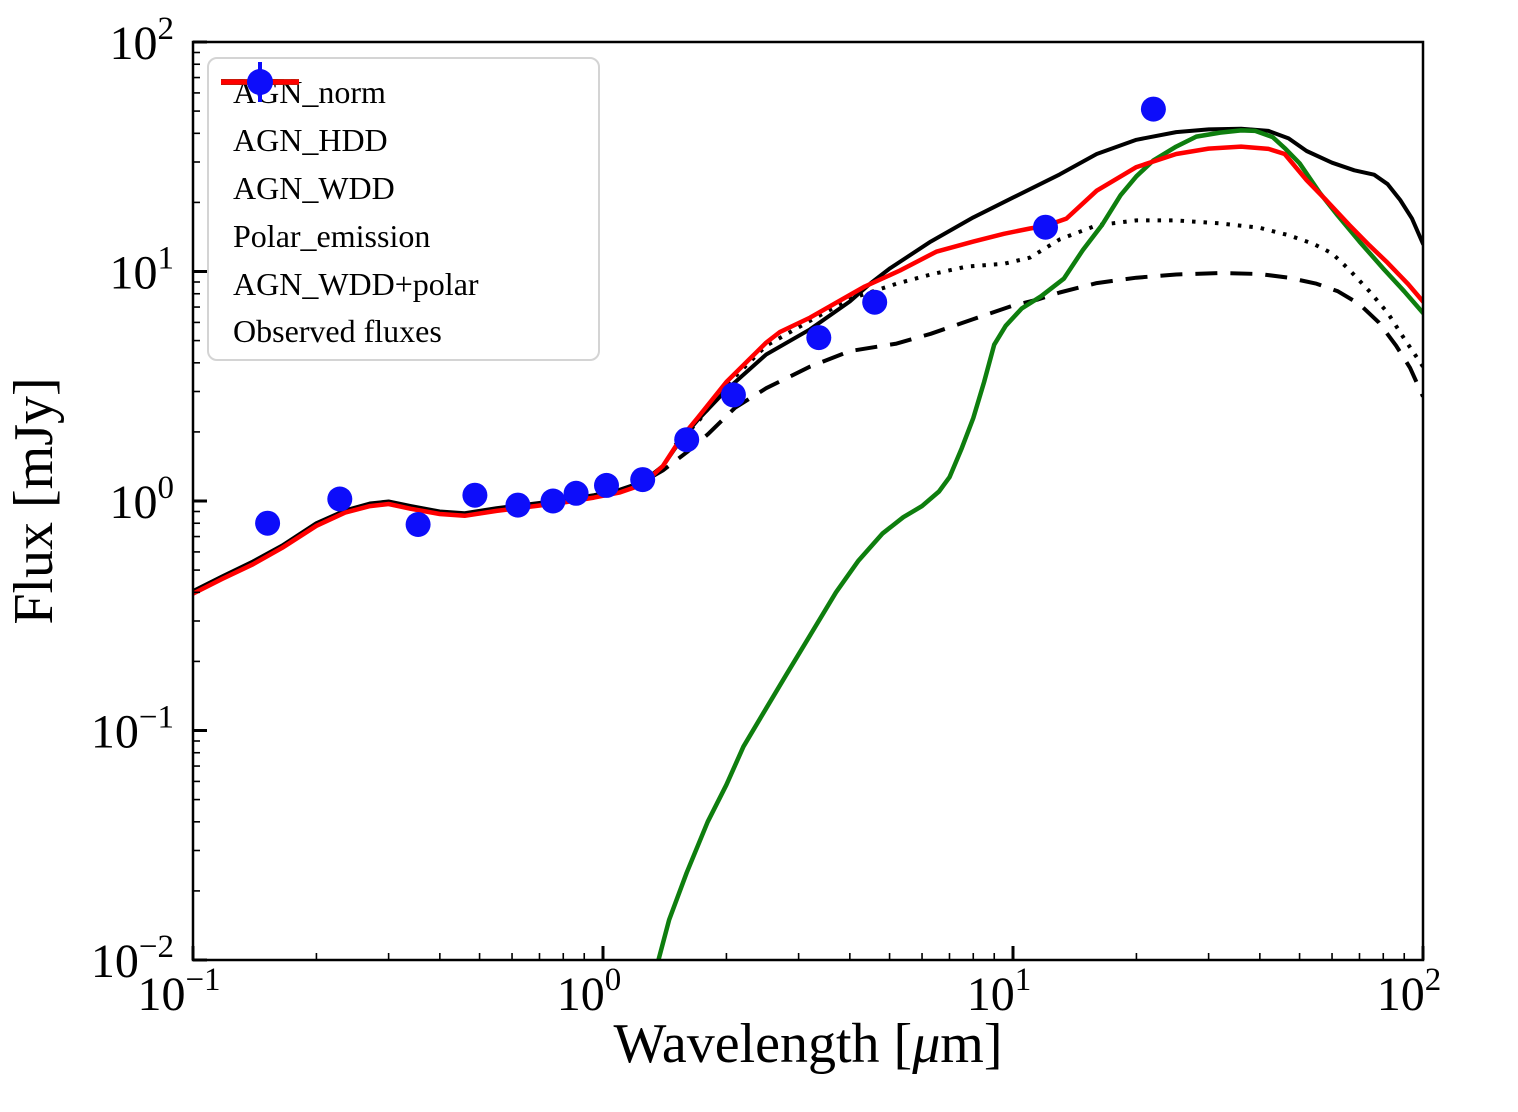  I want to click on x-tick-label: 10², so click(1409, 991).